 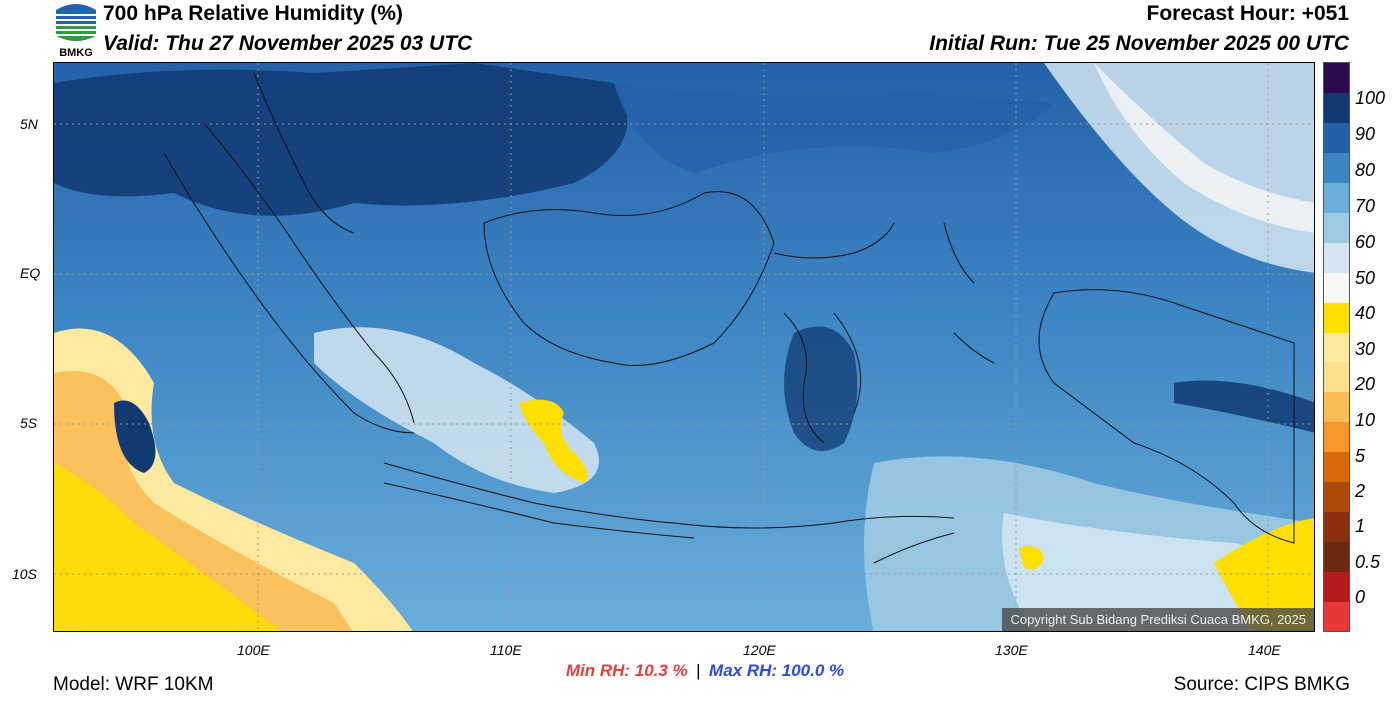 What do you see at coordinates (1365, 170) in the screenshot?
I see `colorbar-label: 80` at bounding box center [1365, 170].